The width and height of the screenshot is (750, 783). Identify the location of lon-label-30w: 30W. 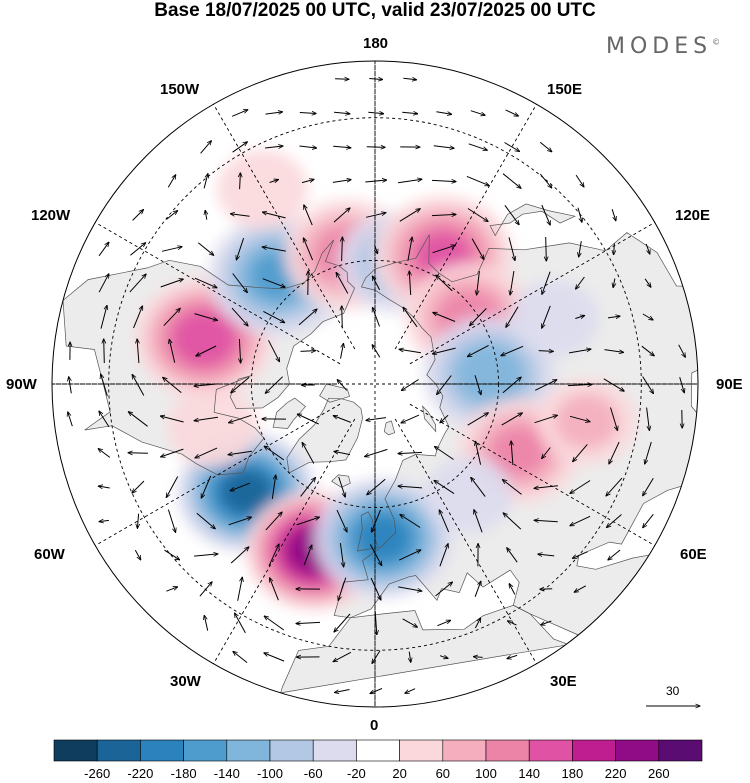
(185, 681).